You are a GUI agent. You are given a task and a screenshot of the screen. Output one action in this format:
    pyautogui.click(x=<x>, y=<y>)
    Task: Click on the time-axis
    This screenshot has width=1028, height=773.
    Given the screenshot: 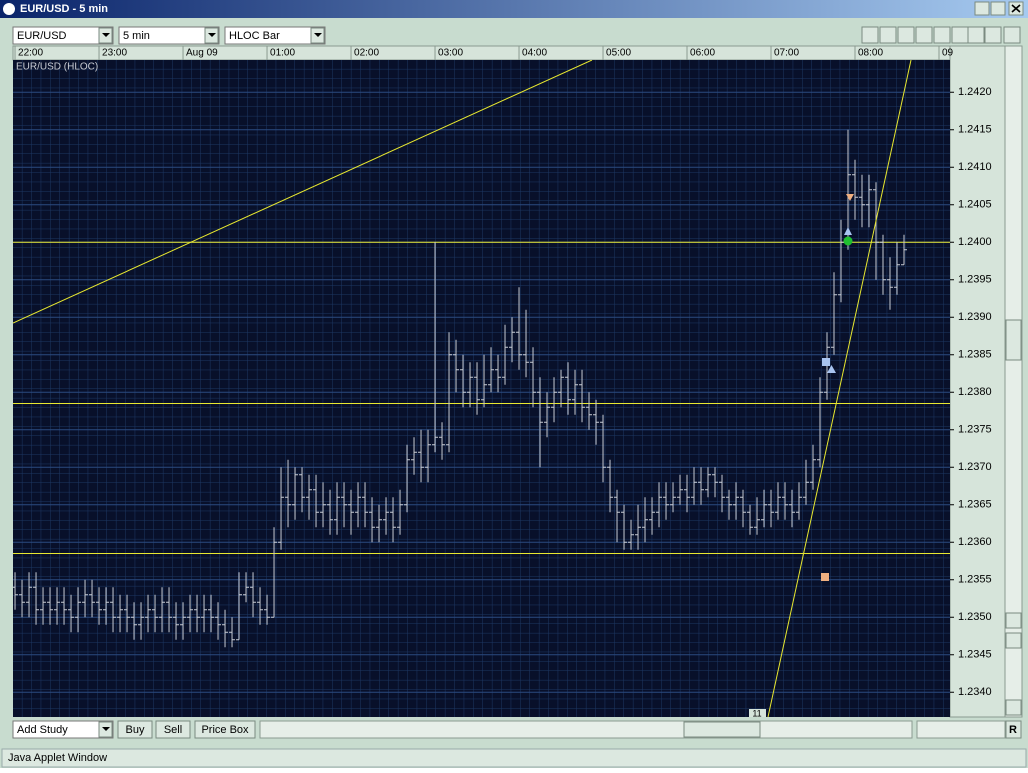 What is the action you would take?
    pyautogui.click(x=481, y=53)
    